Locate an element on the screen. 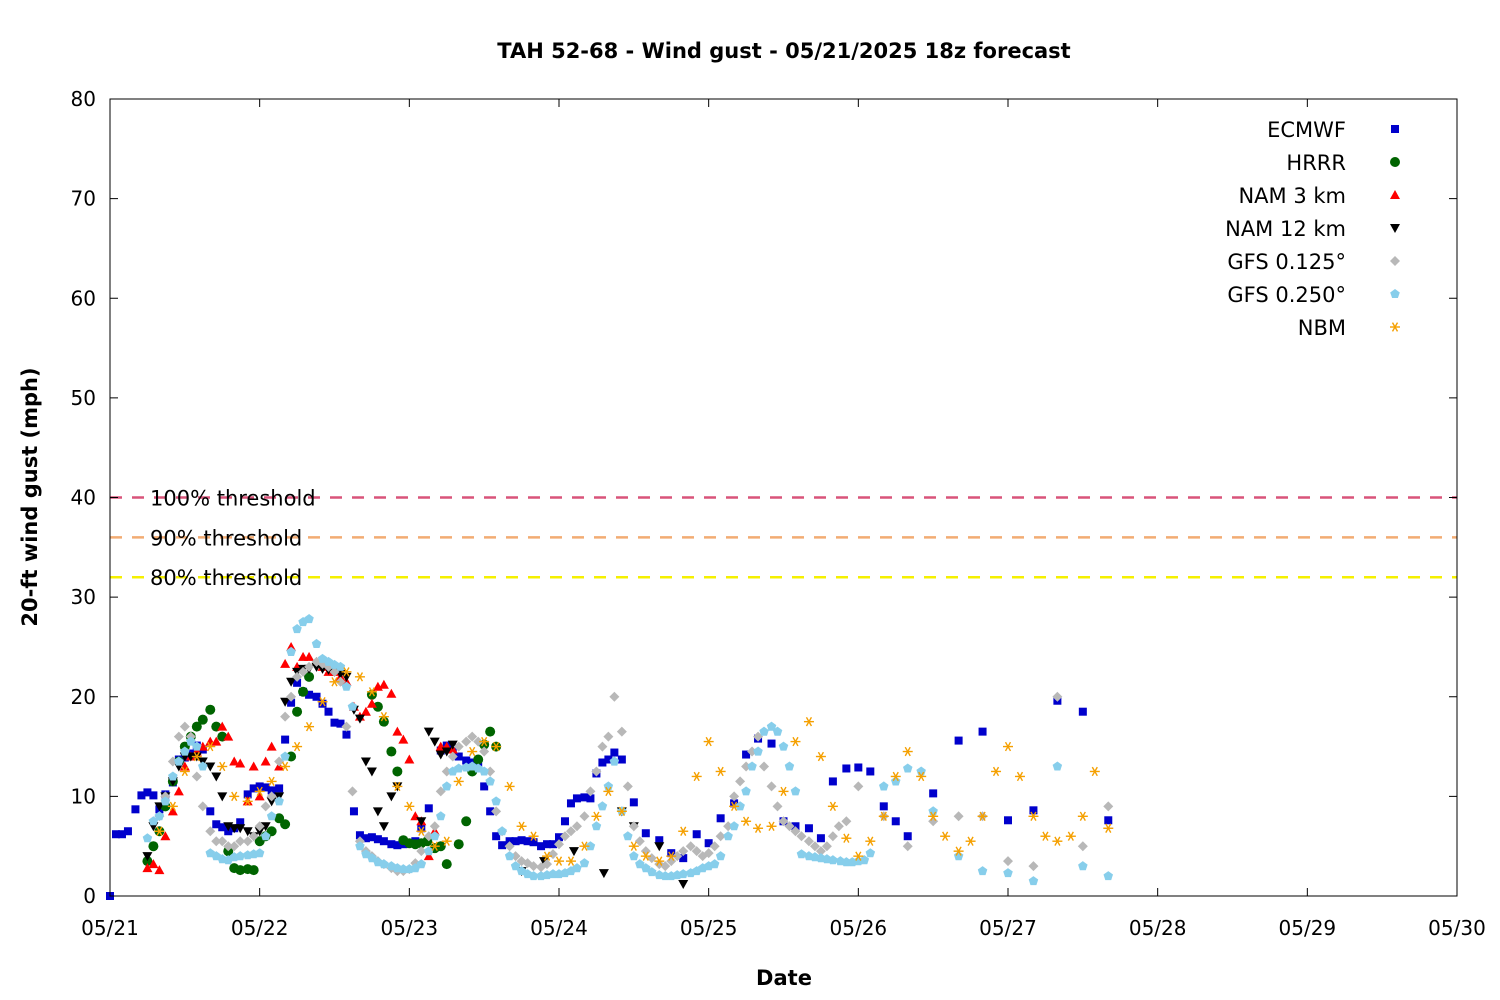 This screenshot has width=1500, height=1000. legend-label: NBM is located at coordinates (1322, 328).